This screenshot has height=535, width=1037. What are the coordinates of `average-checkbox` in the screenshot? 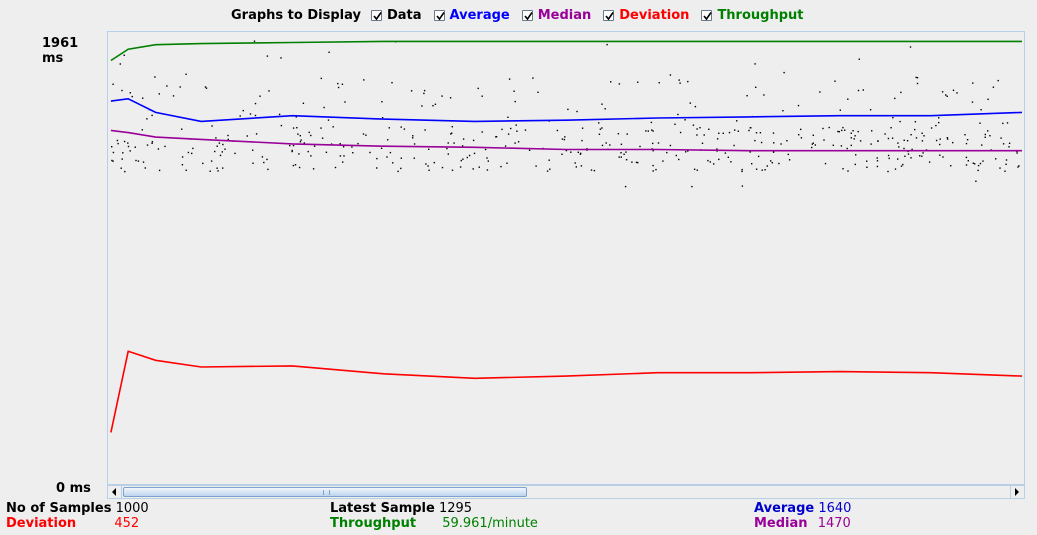 It's located at (439, 15).